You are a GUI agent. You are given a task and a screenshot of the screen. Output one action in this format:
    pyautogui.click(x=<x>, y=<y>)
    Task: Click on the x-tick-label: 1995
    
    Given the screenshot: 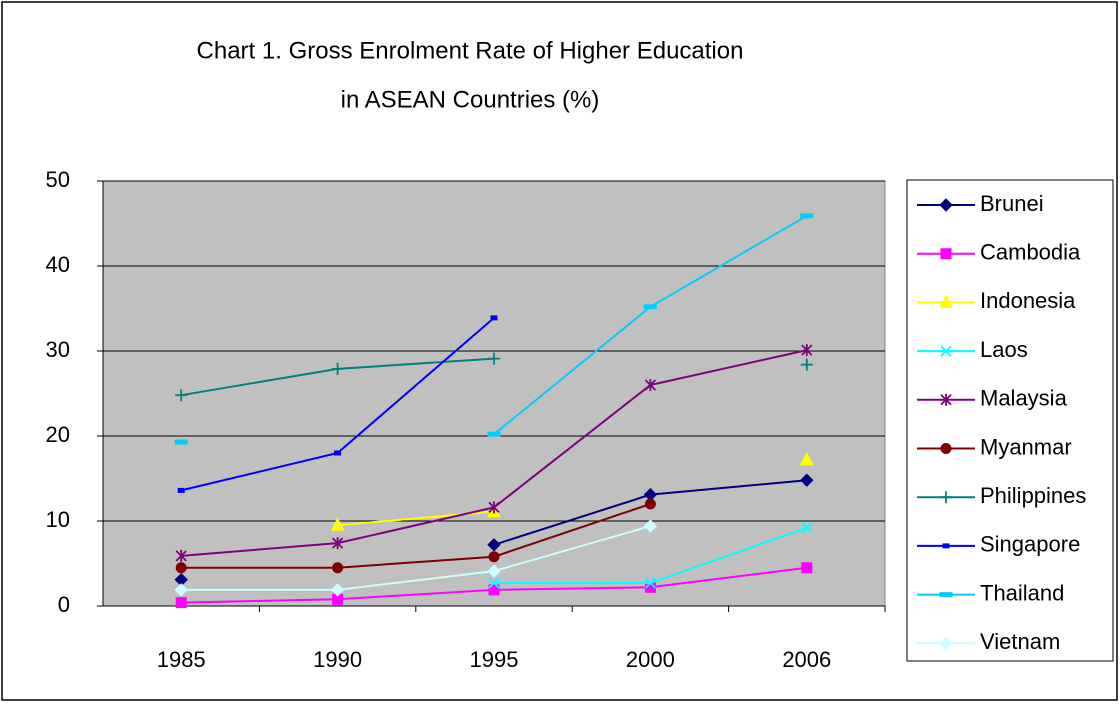 What is the action you would take?
    pyautogui.click(x=494, y=659)
    